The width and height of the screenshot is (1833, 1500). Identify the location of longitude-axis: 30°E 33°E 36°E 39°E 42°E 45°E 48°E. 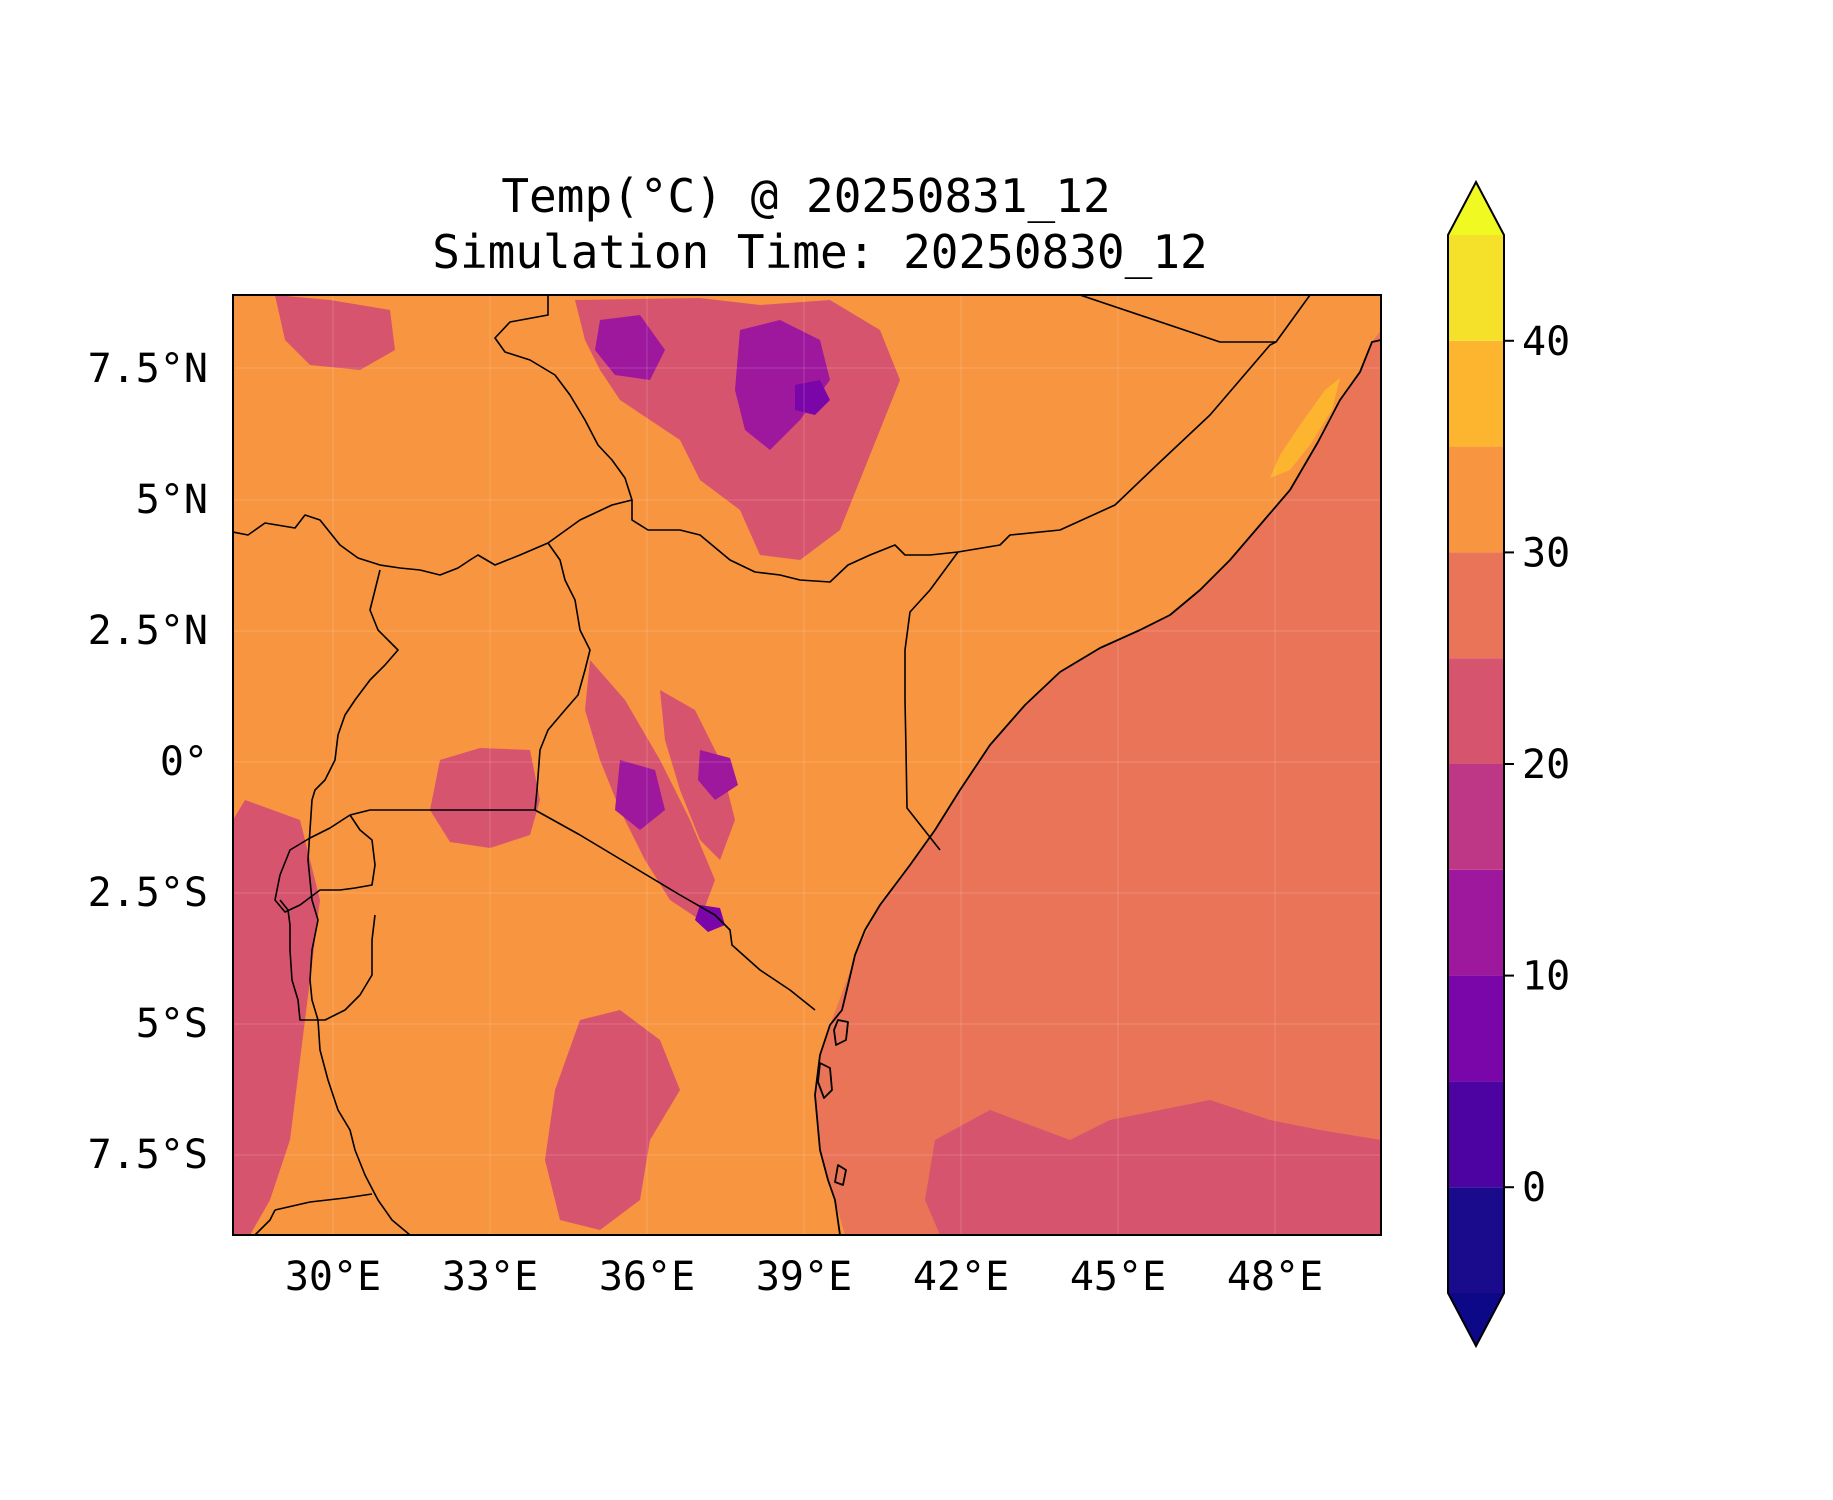
(804, 1277).